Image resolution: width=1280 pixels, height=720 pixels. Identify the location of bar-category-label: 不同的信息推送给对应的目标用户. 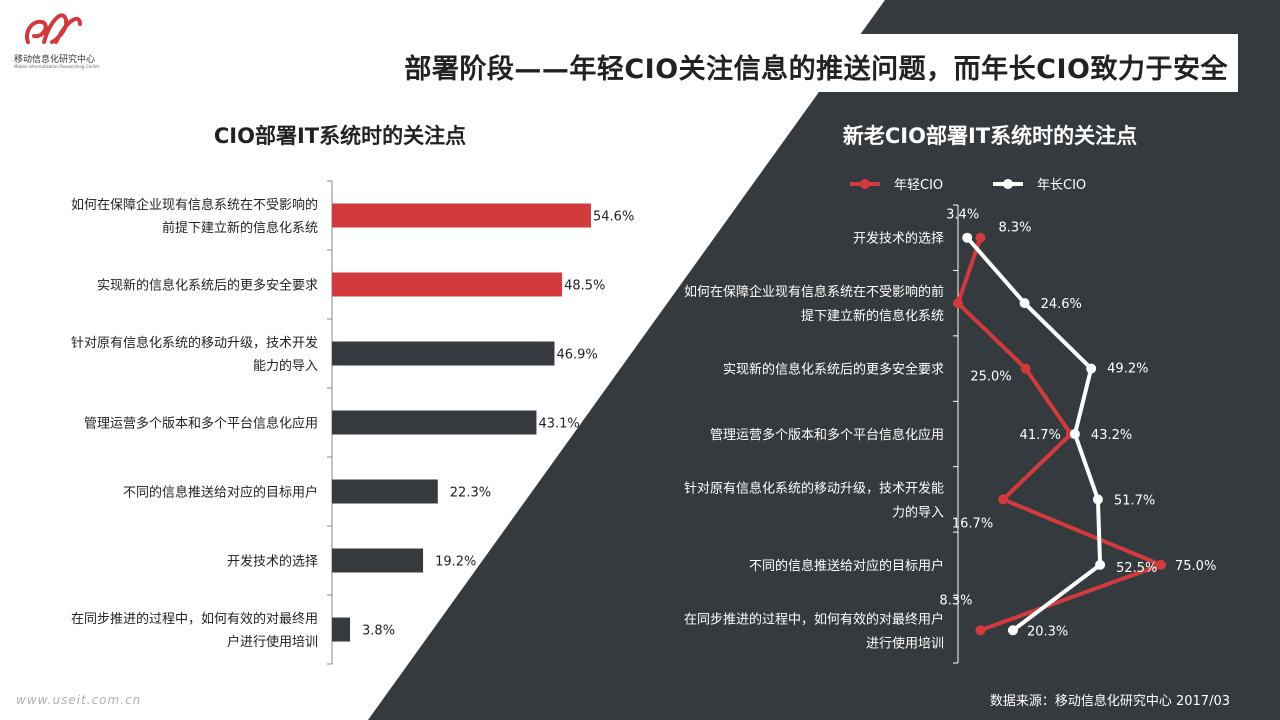
(220, 493).